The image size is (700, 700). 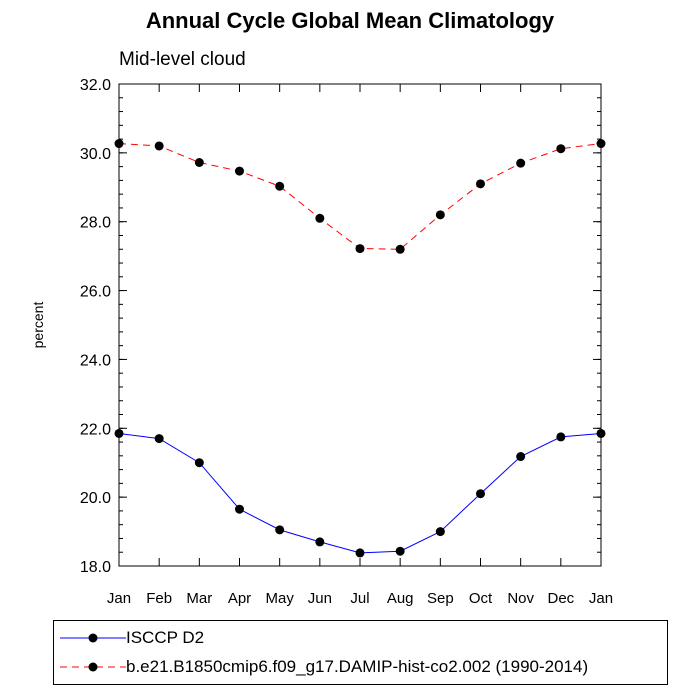 I want to click on chart-subtitle: Mid-level cloud, so click(x=182, y=59).